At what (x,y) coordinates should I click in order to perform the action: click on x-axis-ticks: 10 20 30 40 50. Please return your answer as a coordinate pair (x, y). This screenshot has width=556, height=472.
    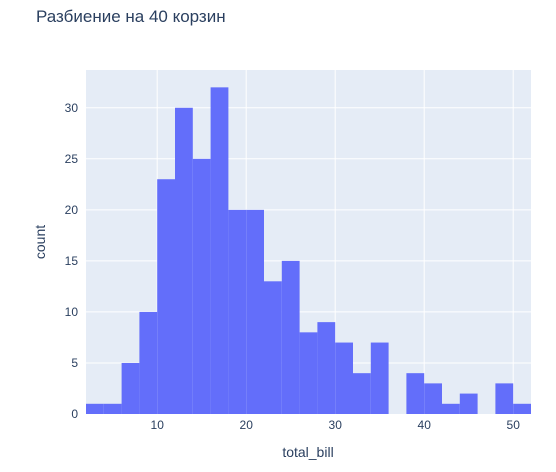
    Looking at the image, I should click on (336, 425).